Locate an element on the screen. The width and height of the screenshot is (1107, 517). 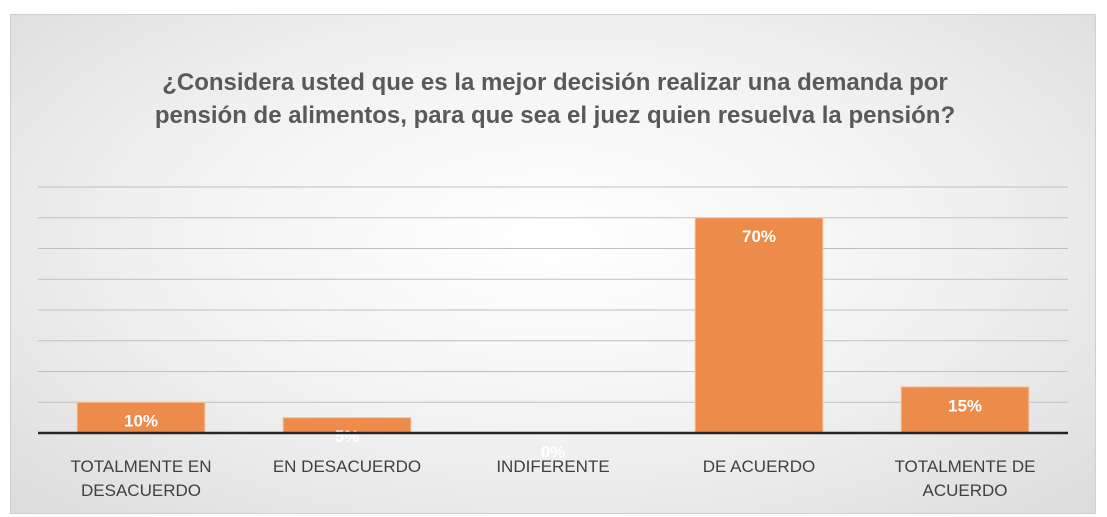
x-tick-label: EN DESACUERDO is located at coordinates (347, 466).